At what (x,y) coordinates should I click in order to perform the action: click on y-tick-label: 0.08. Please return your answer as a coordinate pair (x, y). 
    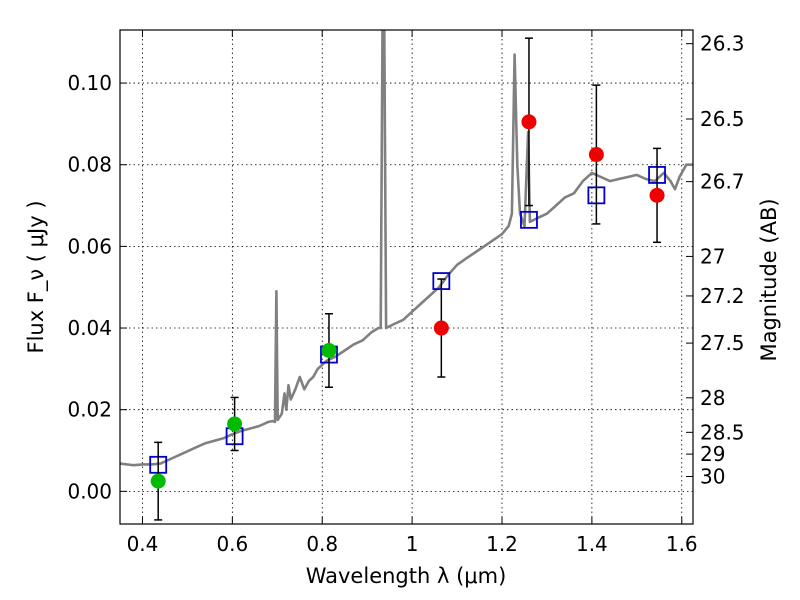
    Looking at the image, I should click on (89, 165).